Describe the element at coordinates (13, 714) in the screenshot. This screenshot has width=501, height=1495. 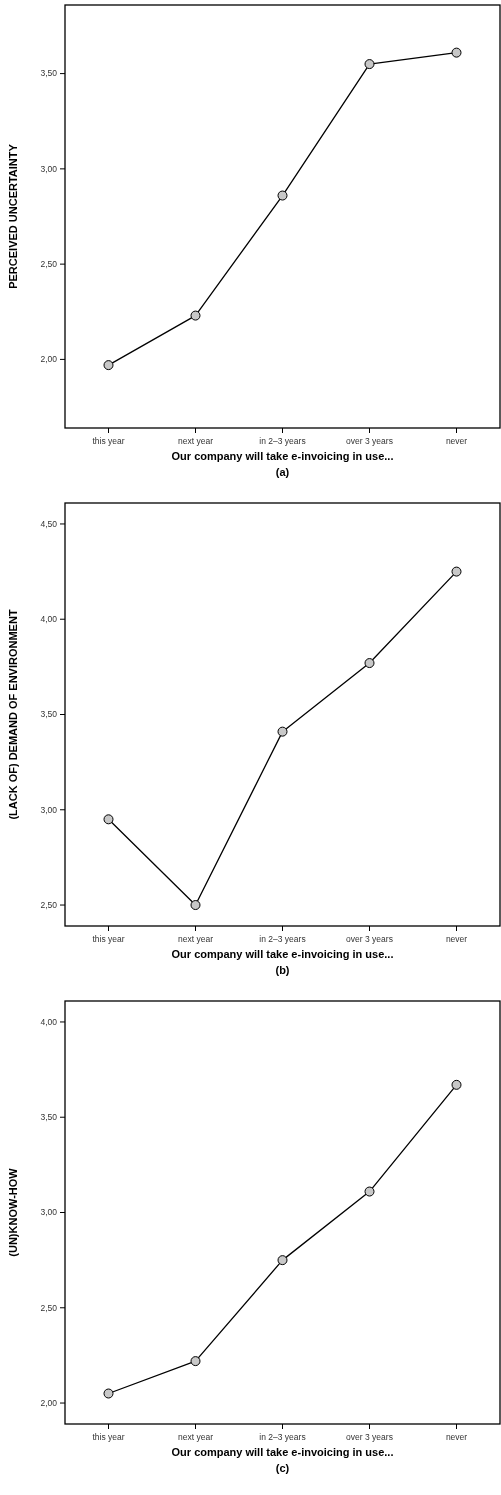
I see `y-axis-title: (LACK OF) DEMAND OF ENVIRONMENT` at that location.